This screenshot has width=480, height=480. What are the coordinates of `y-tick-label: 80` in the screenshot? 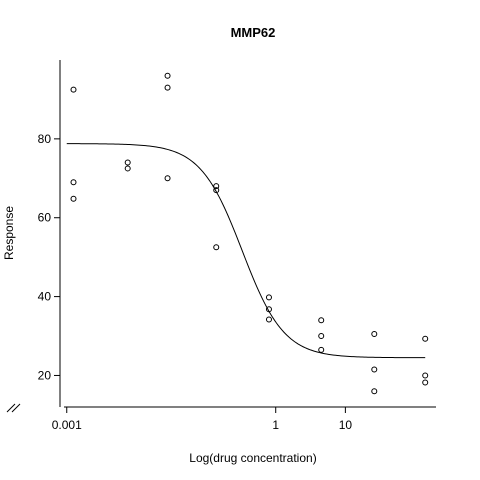 It's located at (45, 139).